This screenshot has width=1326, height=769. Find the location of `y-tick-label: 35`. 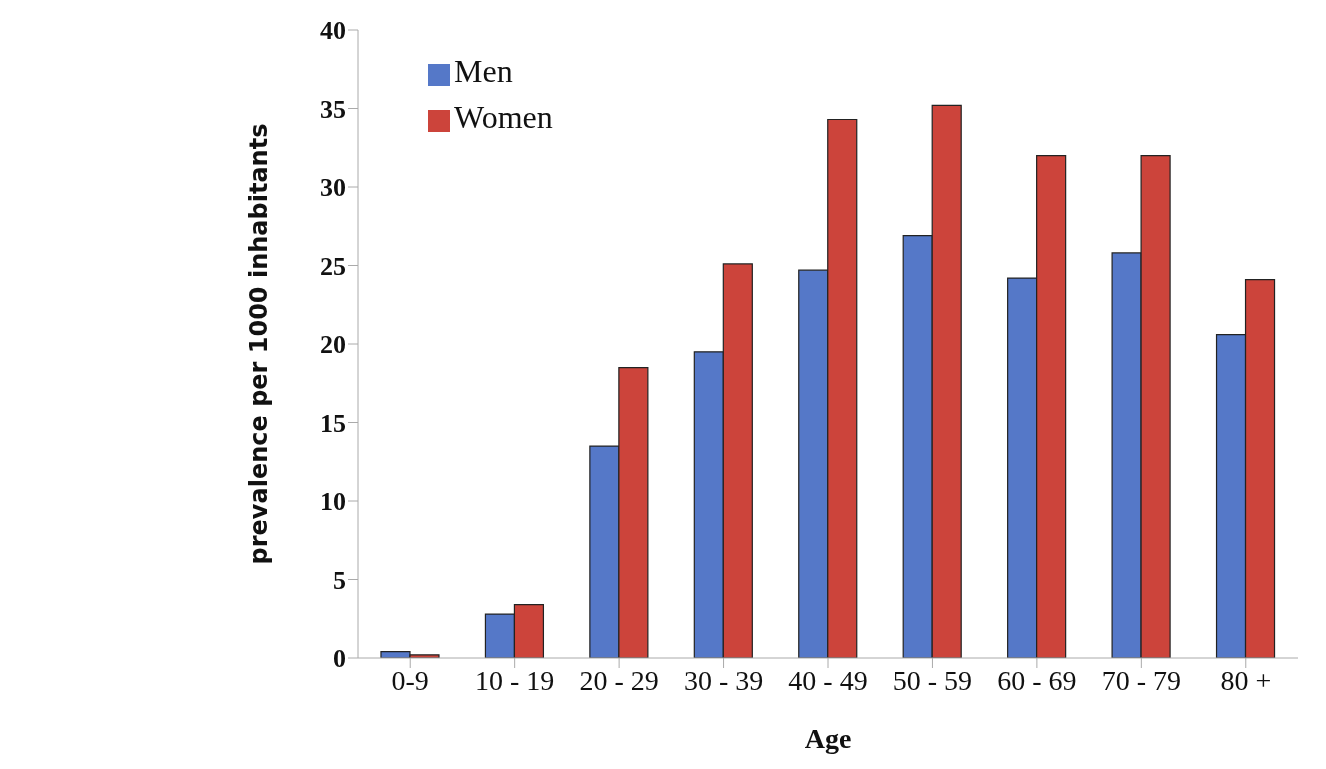

y-tick-label: 35 is located at coordinates (333, 109).